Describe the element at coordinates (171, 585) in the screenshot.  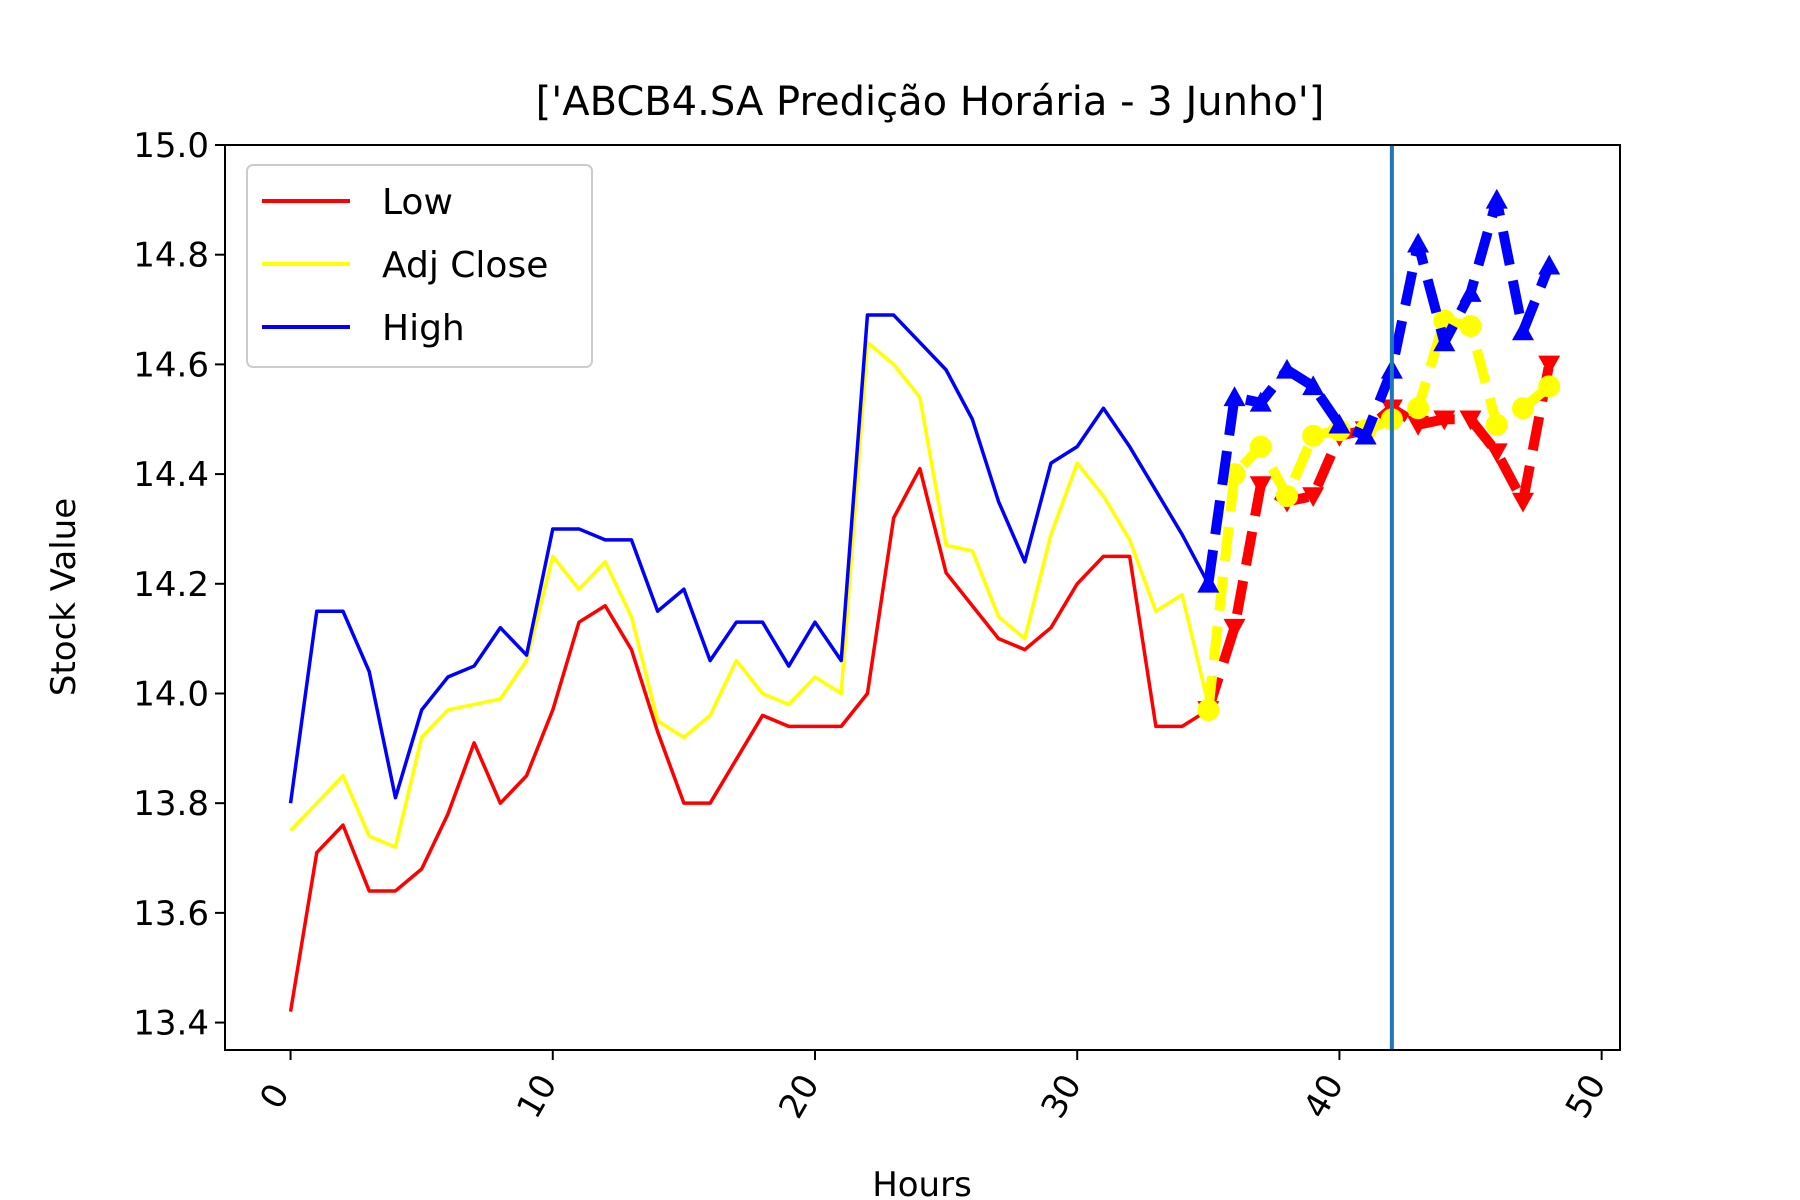
I see `y-tick-label: 14.2` at that location.